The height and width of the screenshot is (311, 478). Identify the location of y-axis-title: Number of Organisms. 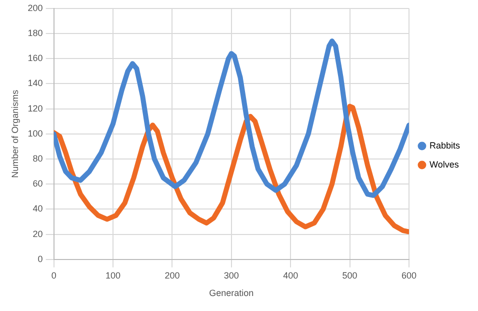
(15, 133).